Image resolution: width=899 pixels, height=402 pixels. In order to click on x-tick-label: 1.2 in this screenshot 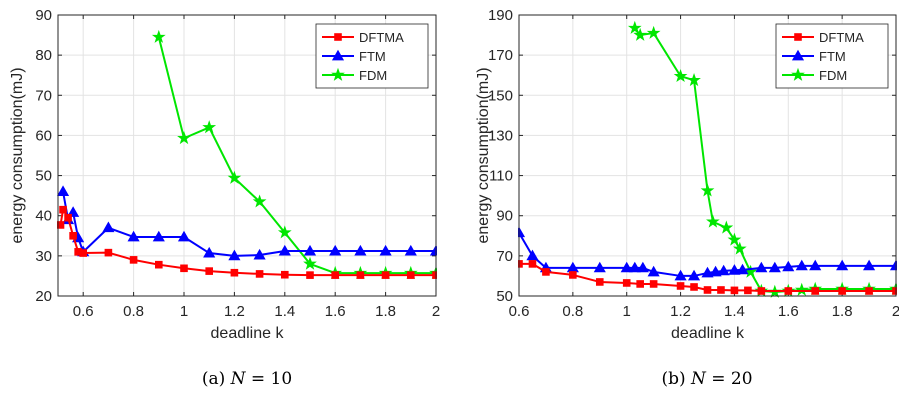, I will do `click(680, 311)`.